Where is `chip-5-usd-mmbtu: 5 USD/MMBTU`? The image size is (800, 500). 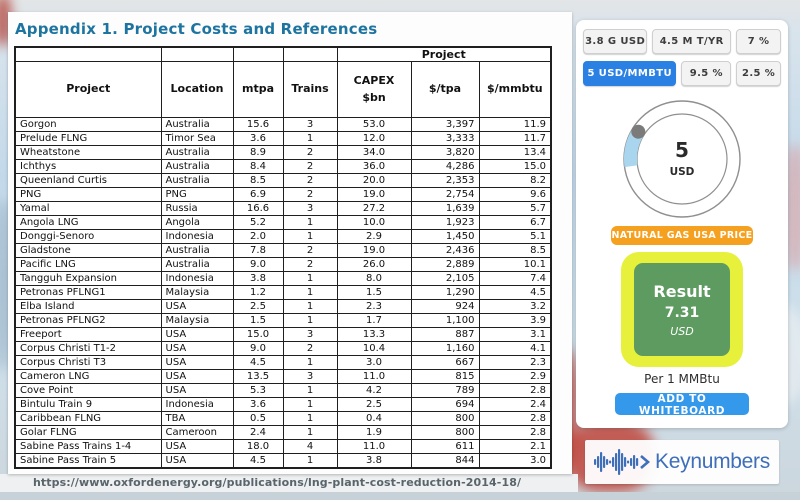
chip-5-usd-mmbtu: 5 USD/MMBTU is located at coordinates (630, 73).